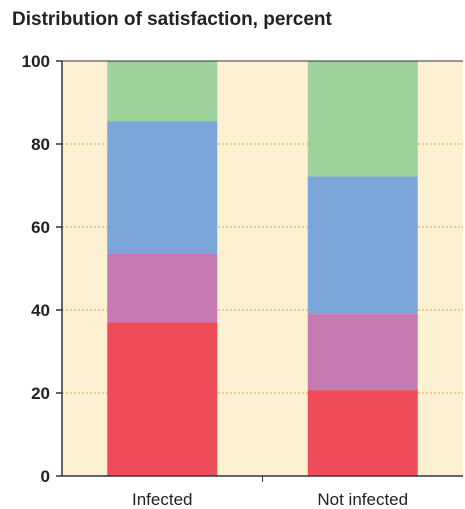 This screenshot has height=509, width=465. What do you see at coordinates (36, 61) in the screenshot?
I see `y-tick-label-100: 100` at bounding box center [36, 61].